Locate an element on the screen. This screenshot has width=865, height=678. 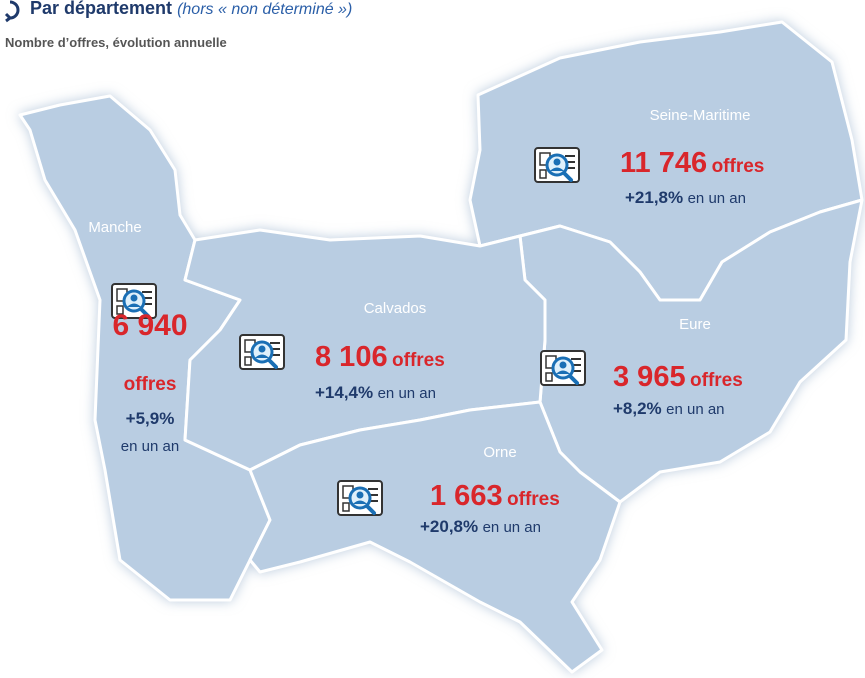
change: +20,8% is located at coordinates (449, 526).